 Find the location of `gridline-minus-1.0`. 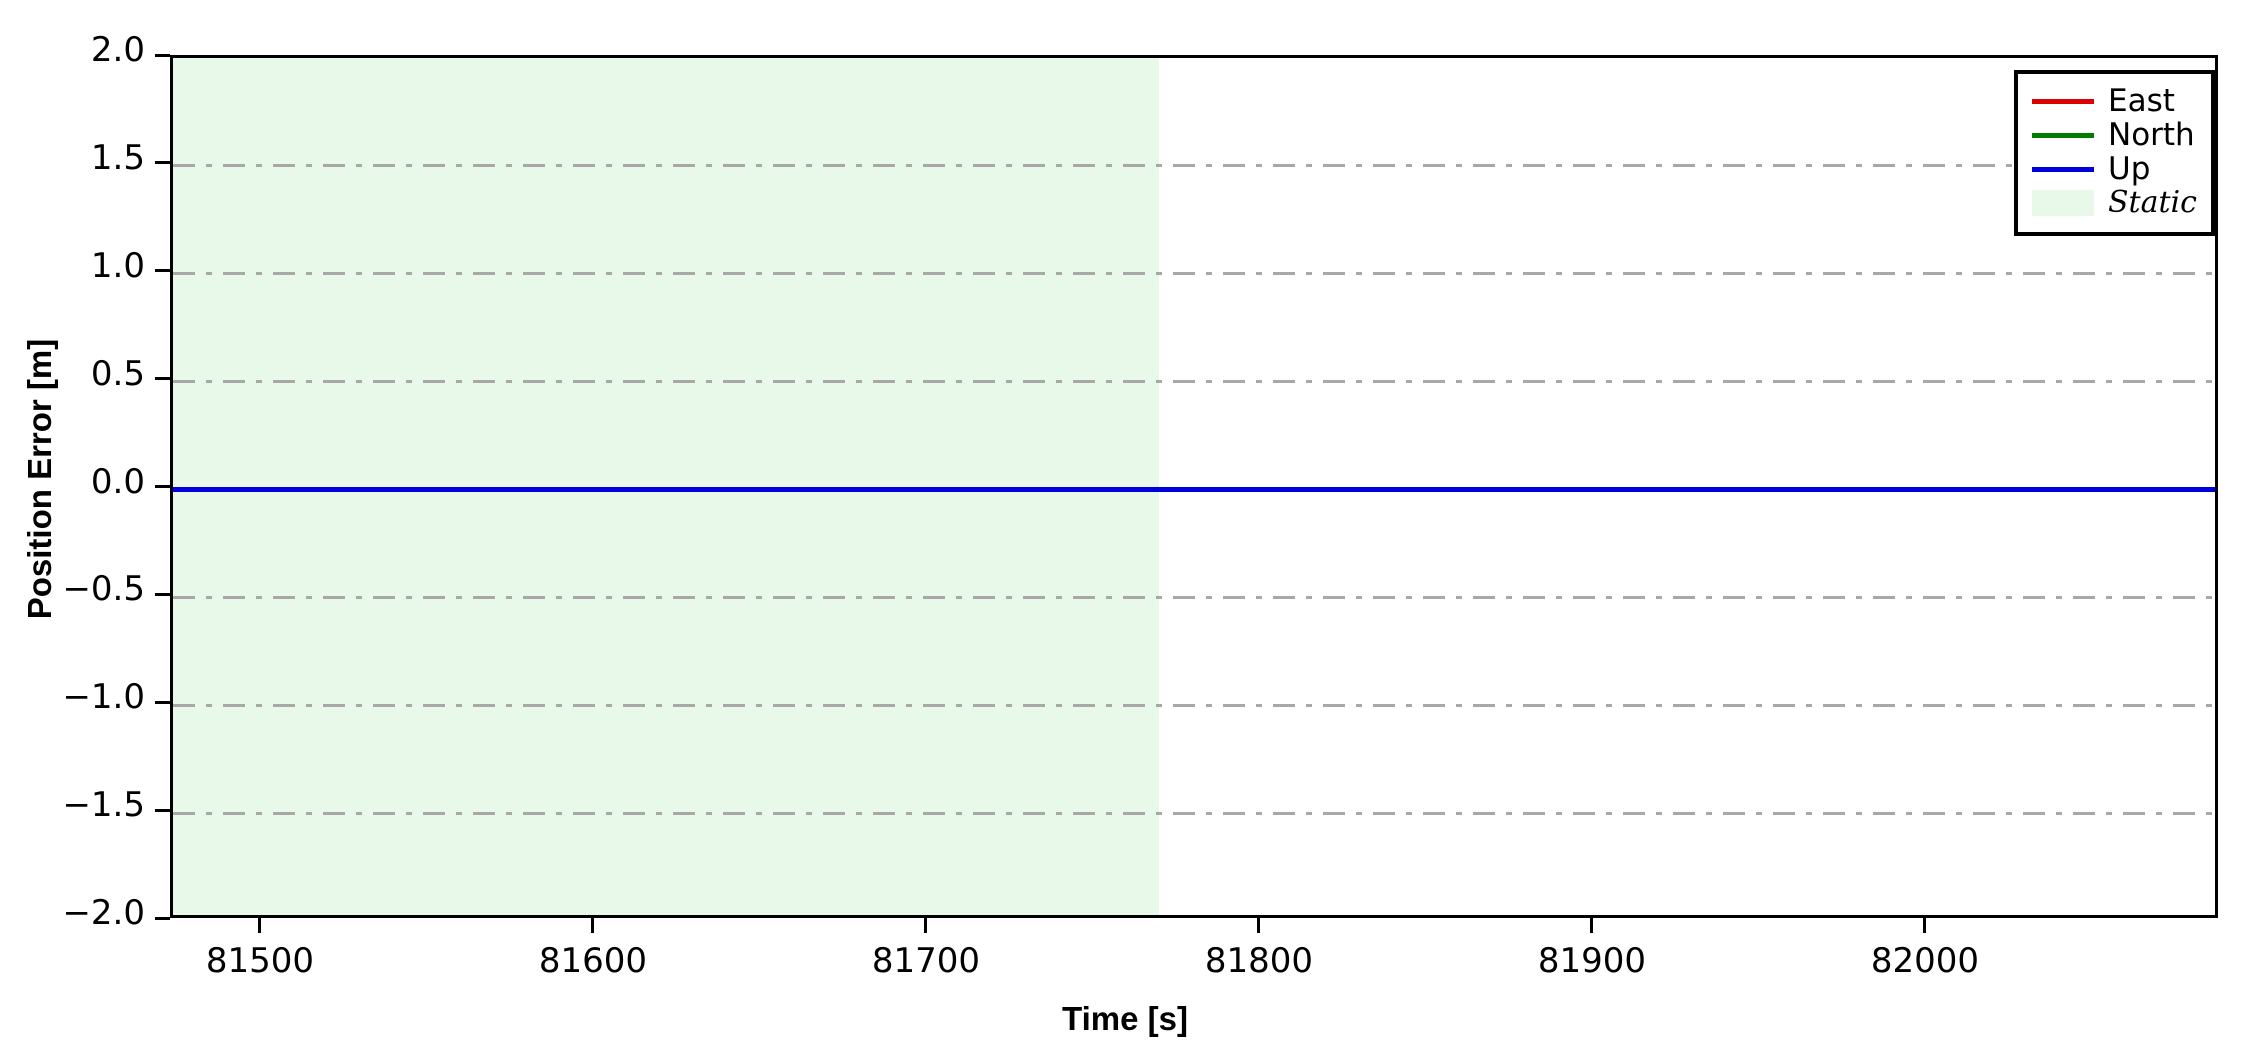

gridline-minus-1.0 is located at coordinates (1194, 705).